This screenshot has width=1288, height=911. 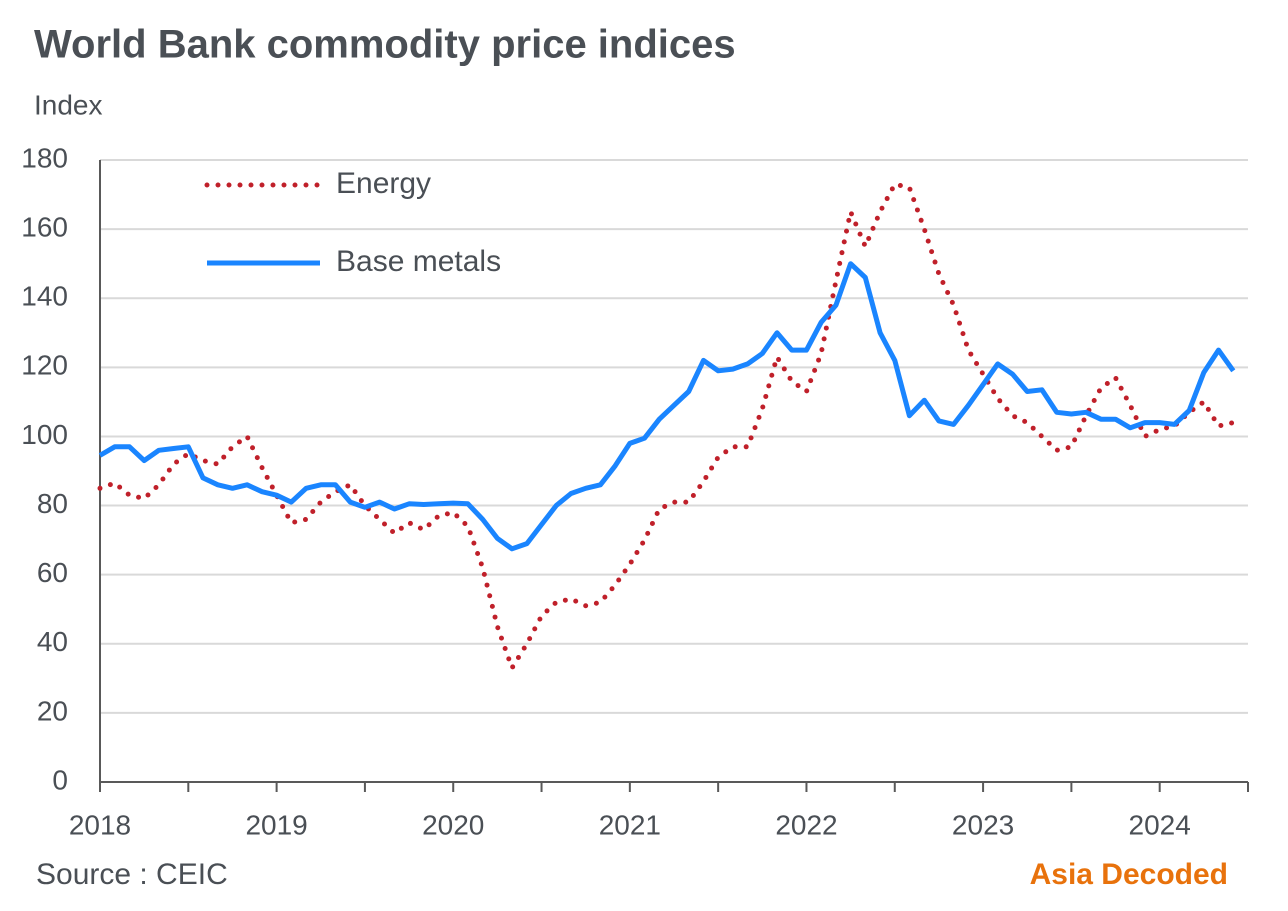 I want to click on y-tick-label: 40, so click(x=52, y=641).